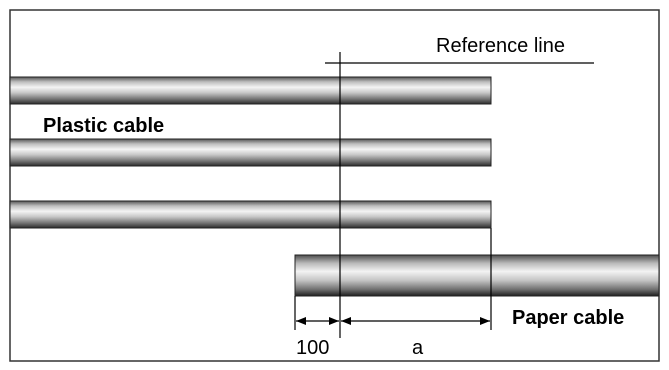 This screenshot has width=669, height=370. Describe the element at coordinates (418, 348) in the screenshot. I see `dimension-label-a: a` at that location.